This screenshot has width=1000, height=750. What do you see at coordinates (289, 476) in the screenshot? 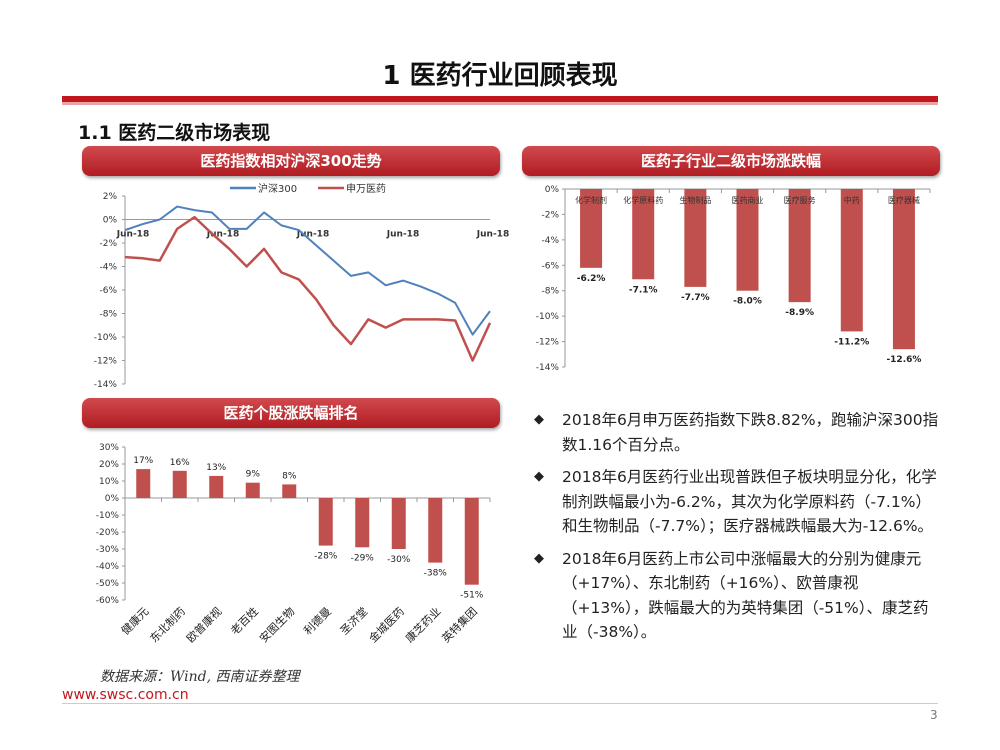
I see `bar-value-label: 8%` at bounding box center [289, 476].